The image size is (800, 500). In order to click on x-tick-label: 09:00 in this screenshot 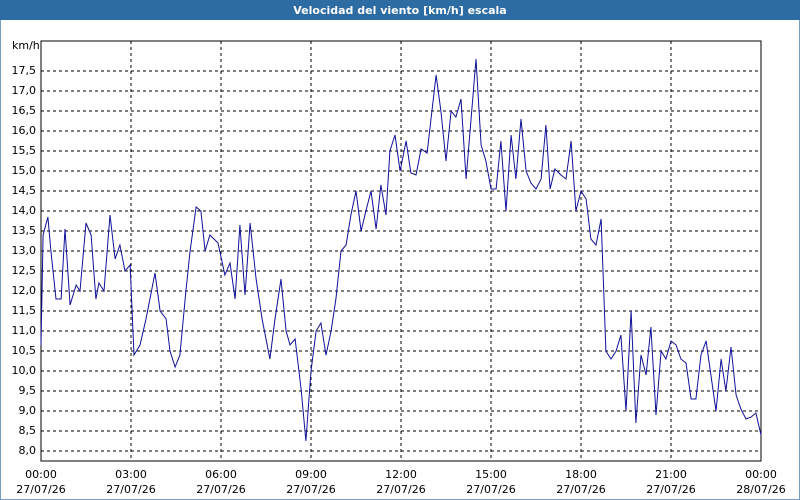, I will do `click(311, 474)`.